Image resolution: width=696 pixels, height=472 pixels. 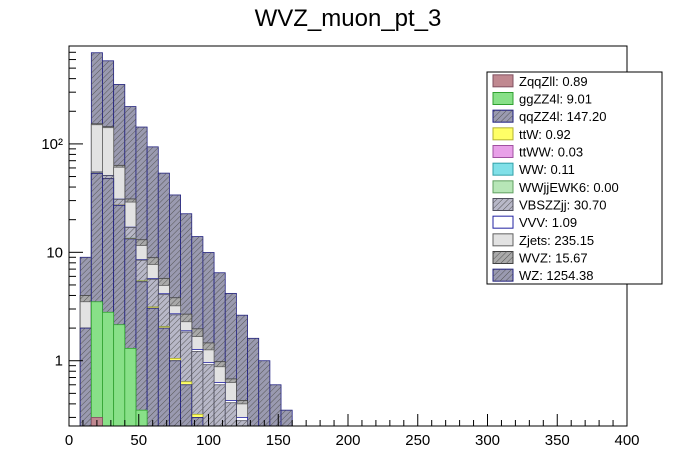 I want to click on x-tick-label: 150, so click(x=278, y=440).